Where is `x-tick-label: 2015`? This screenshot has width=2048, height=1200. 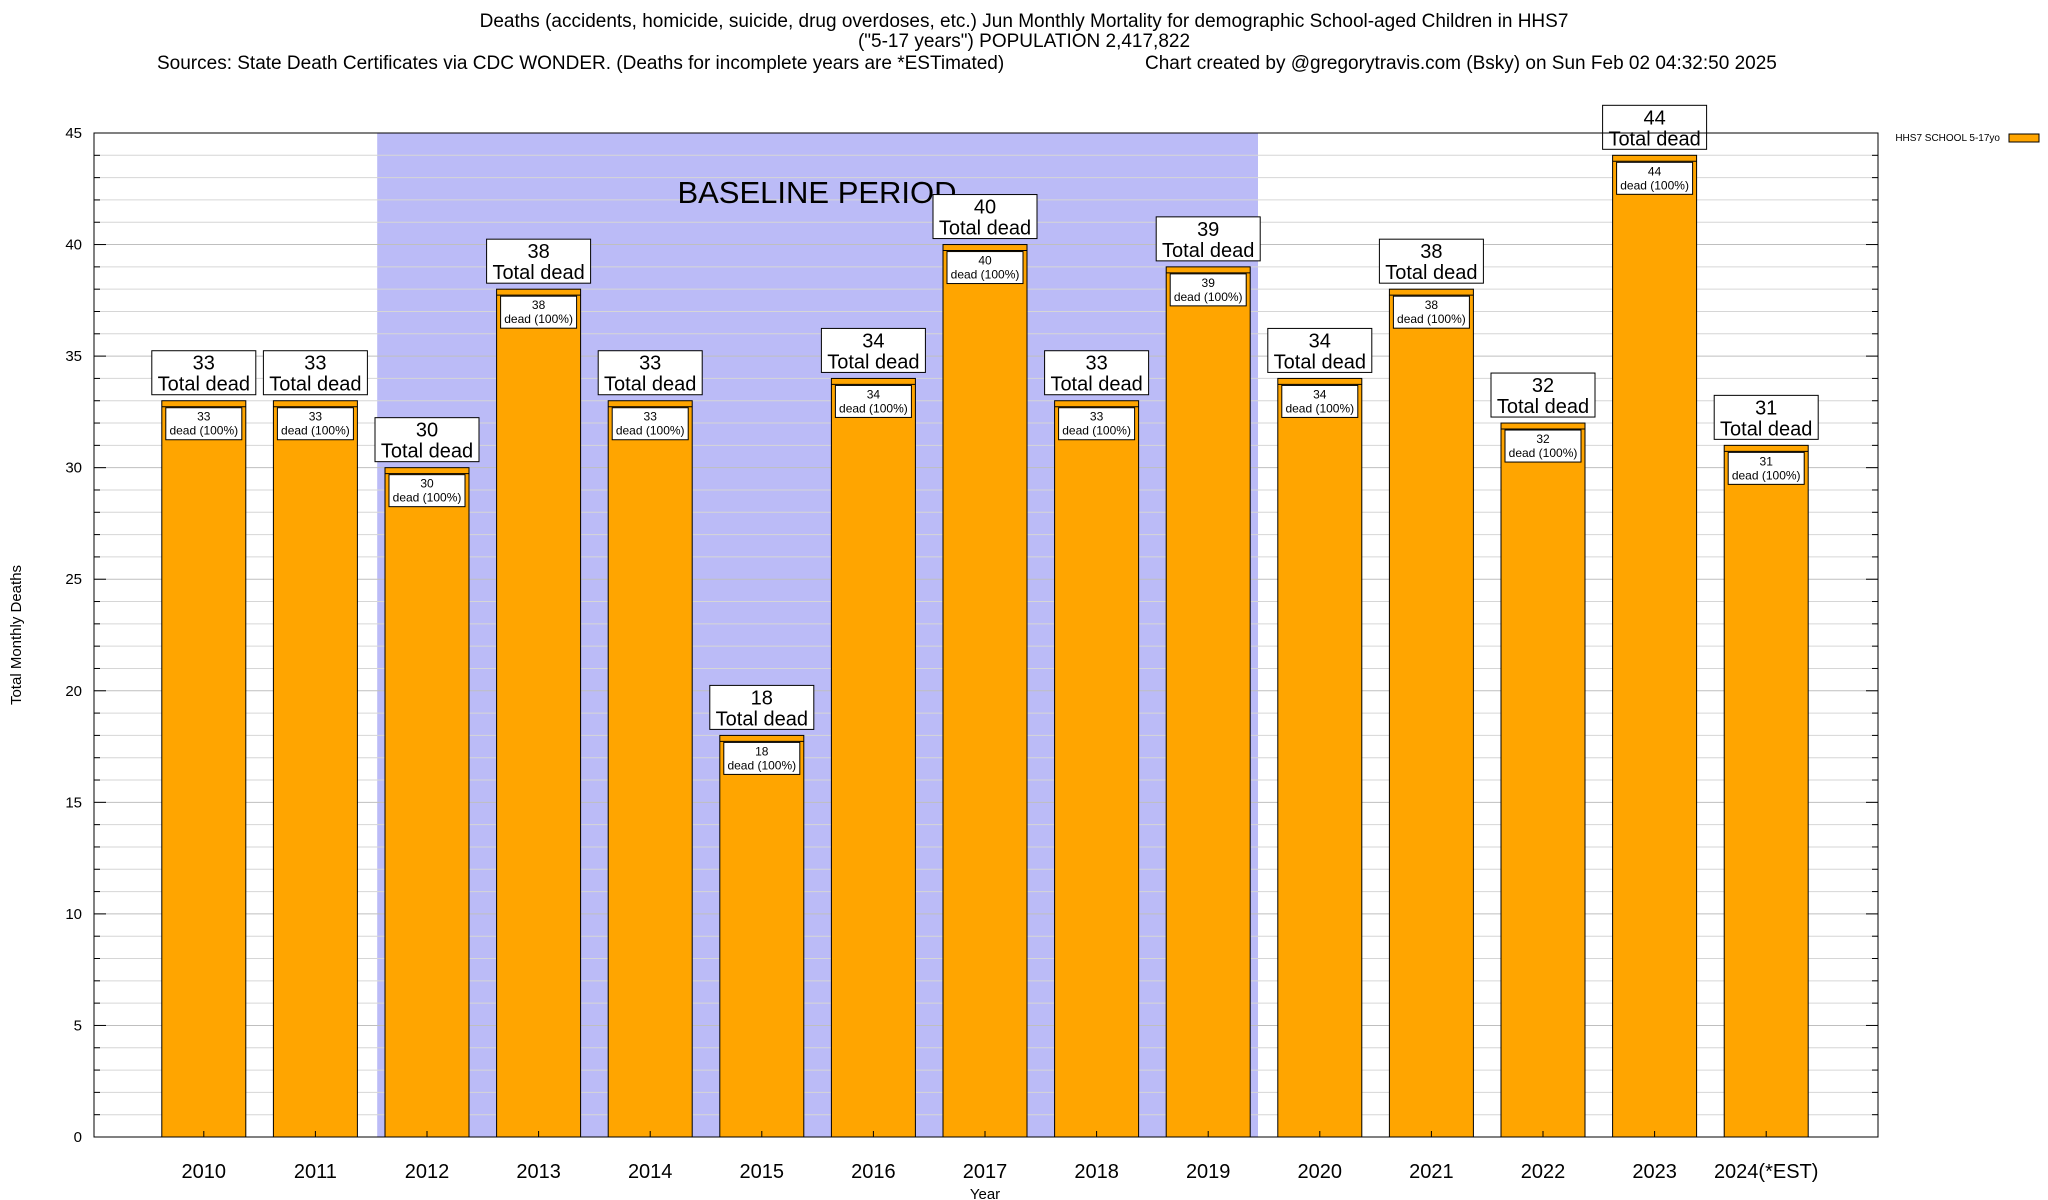
x-tick-label: 2015 is located at coordinates (762, 1172).